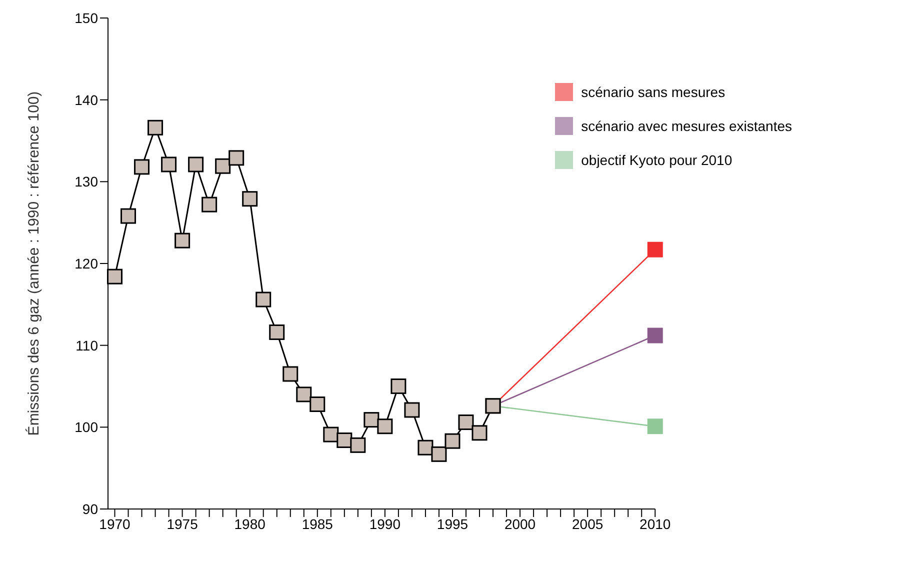 The width and height of the screenshot is (920, 567). I want to click on y-tick-label: 110, so click(87, 345).